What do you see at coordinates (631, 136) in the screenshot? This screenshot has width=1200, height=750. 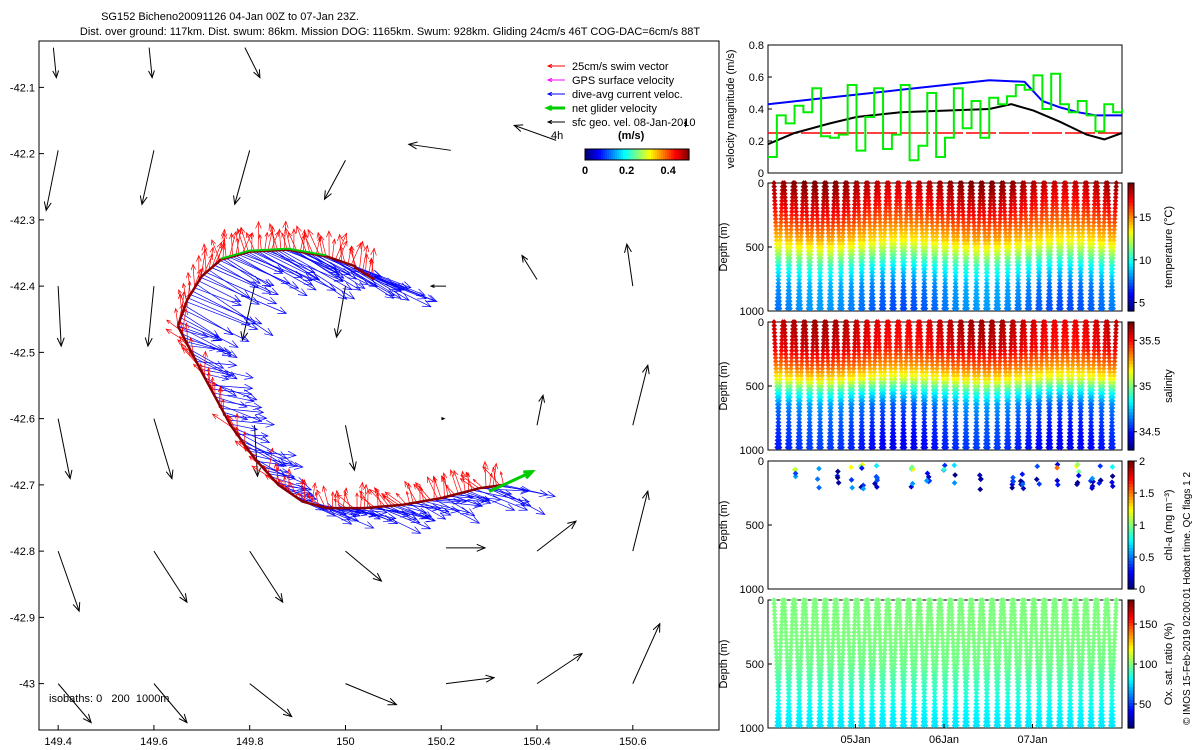 I see `colorbar-title: (m/s)` at bounding box center [631, 136].